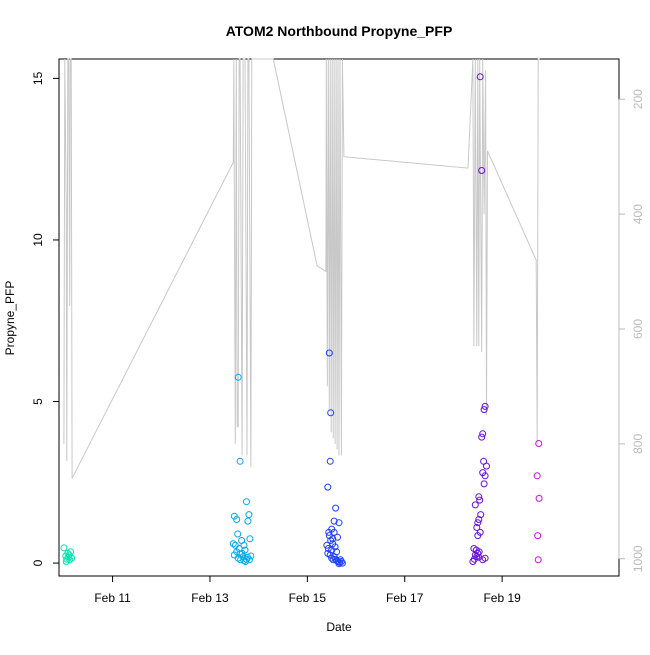 The width and height of the screenshot is (650, 655). Describe the element at coordinates (38, 401) in the screenshot. I see `y-tick-label: 5` at that location.